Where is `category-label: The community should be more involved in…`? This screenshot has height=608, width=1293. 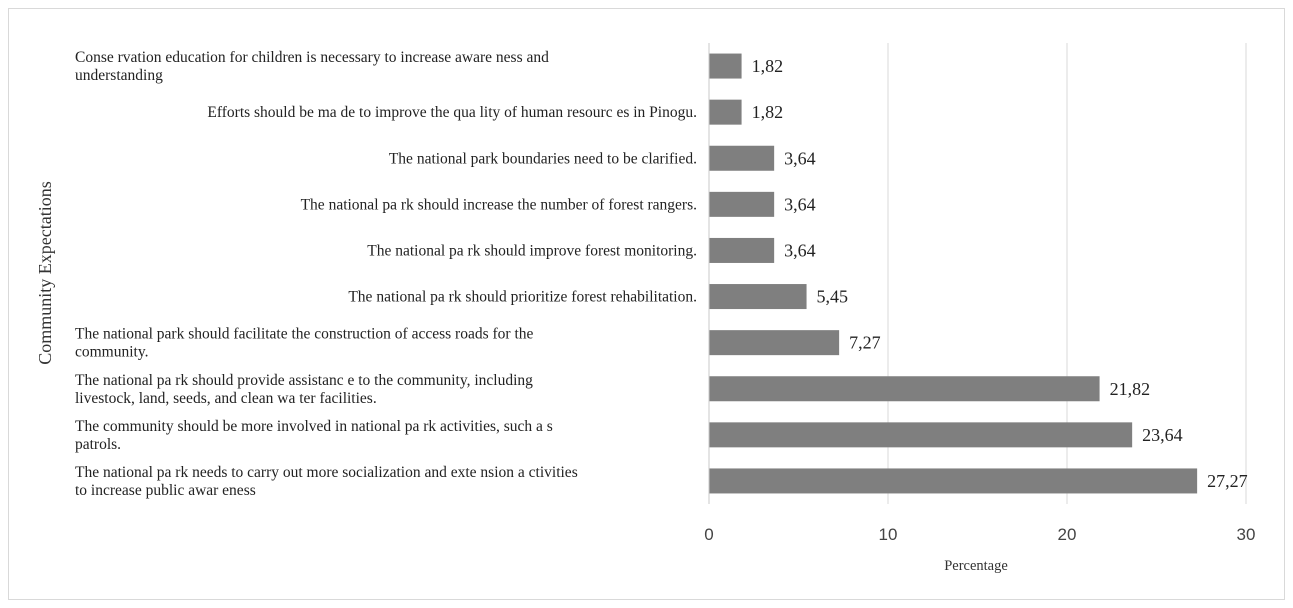 category-label: The community should be more involved in… is located at coordinates (314, 435).